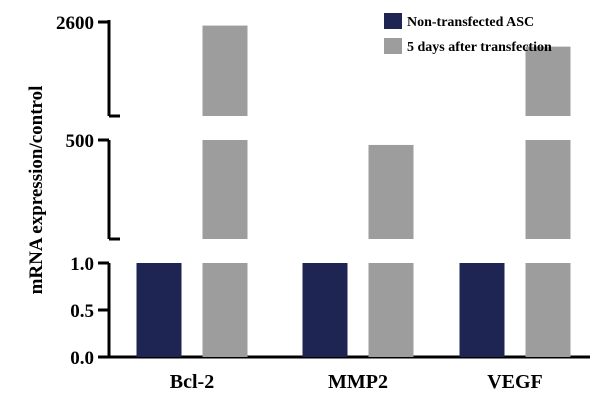  I want to click on y-tick-label: 2600, so click(75, 23).